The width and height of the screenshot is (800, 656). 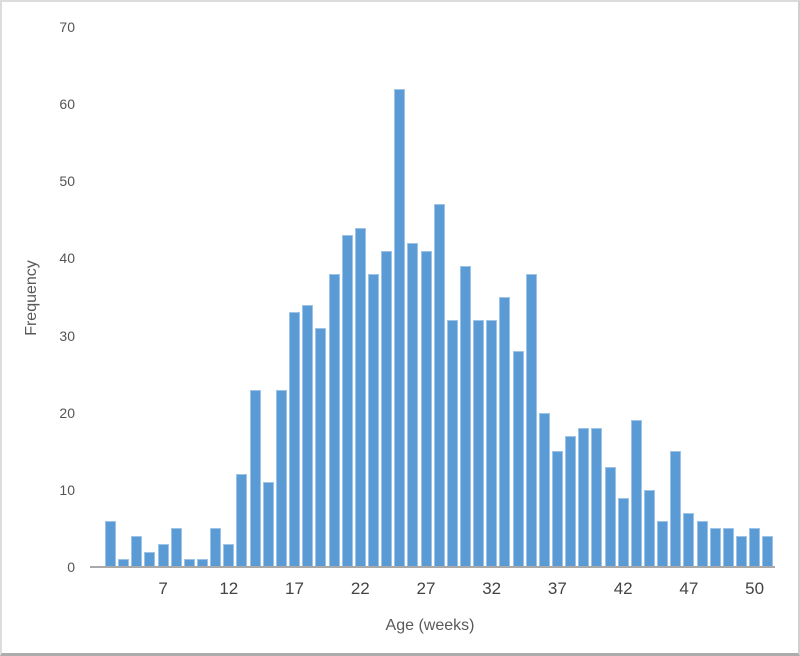 What do you see at coordinates (229, 588) in the screenshot?
I see `x-tick-label: 12` at bounding box center [229, 588].